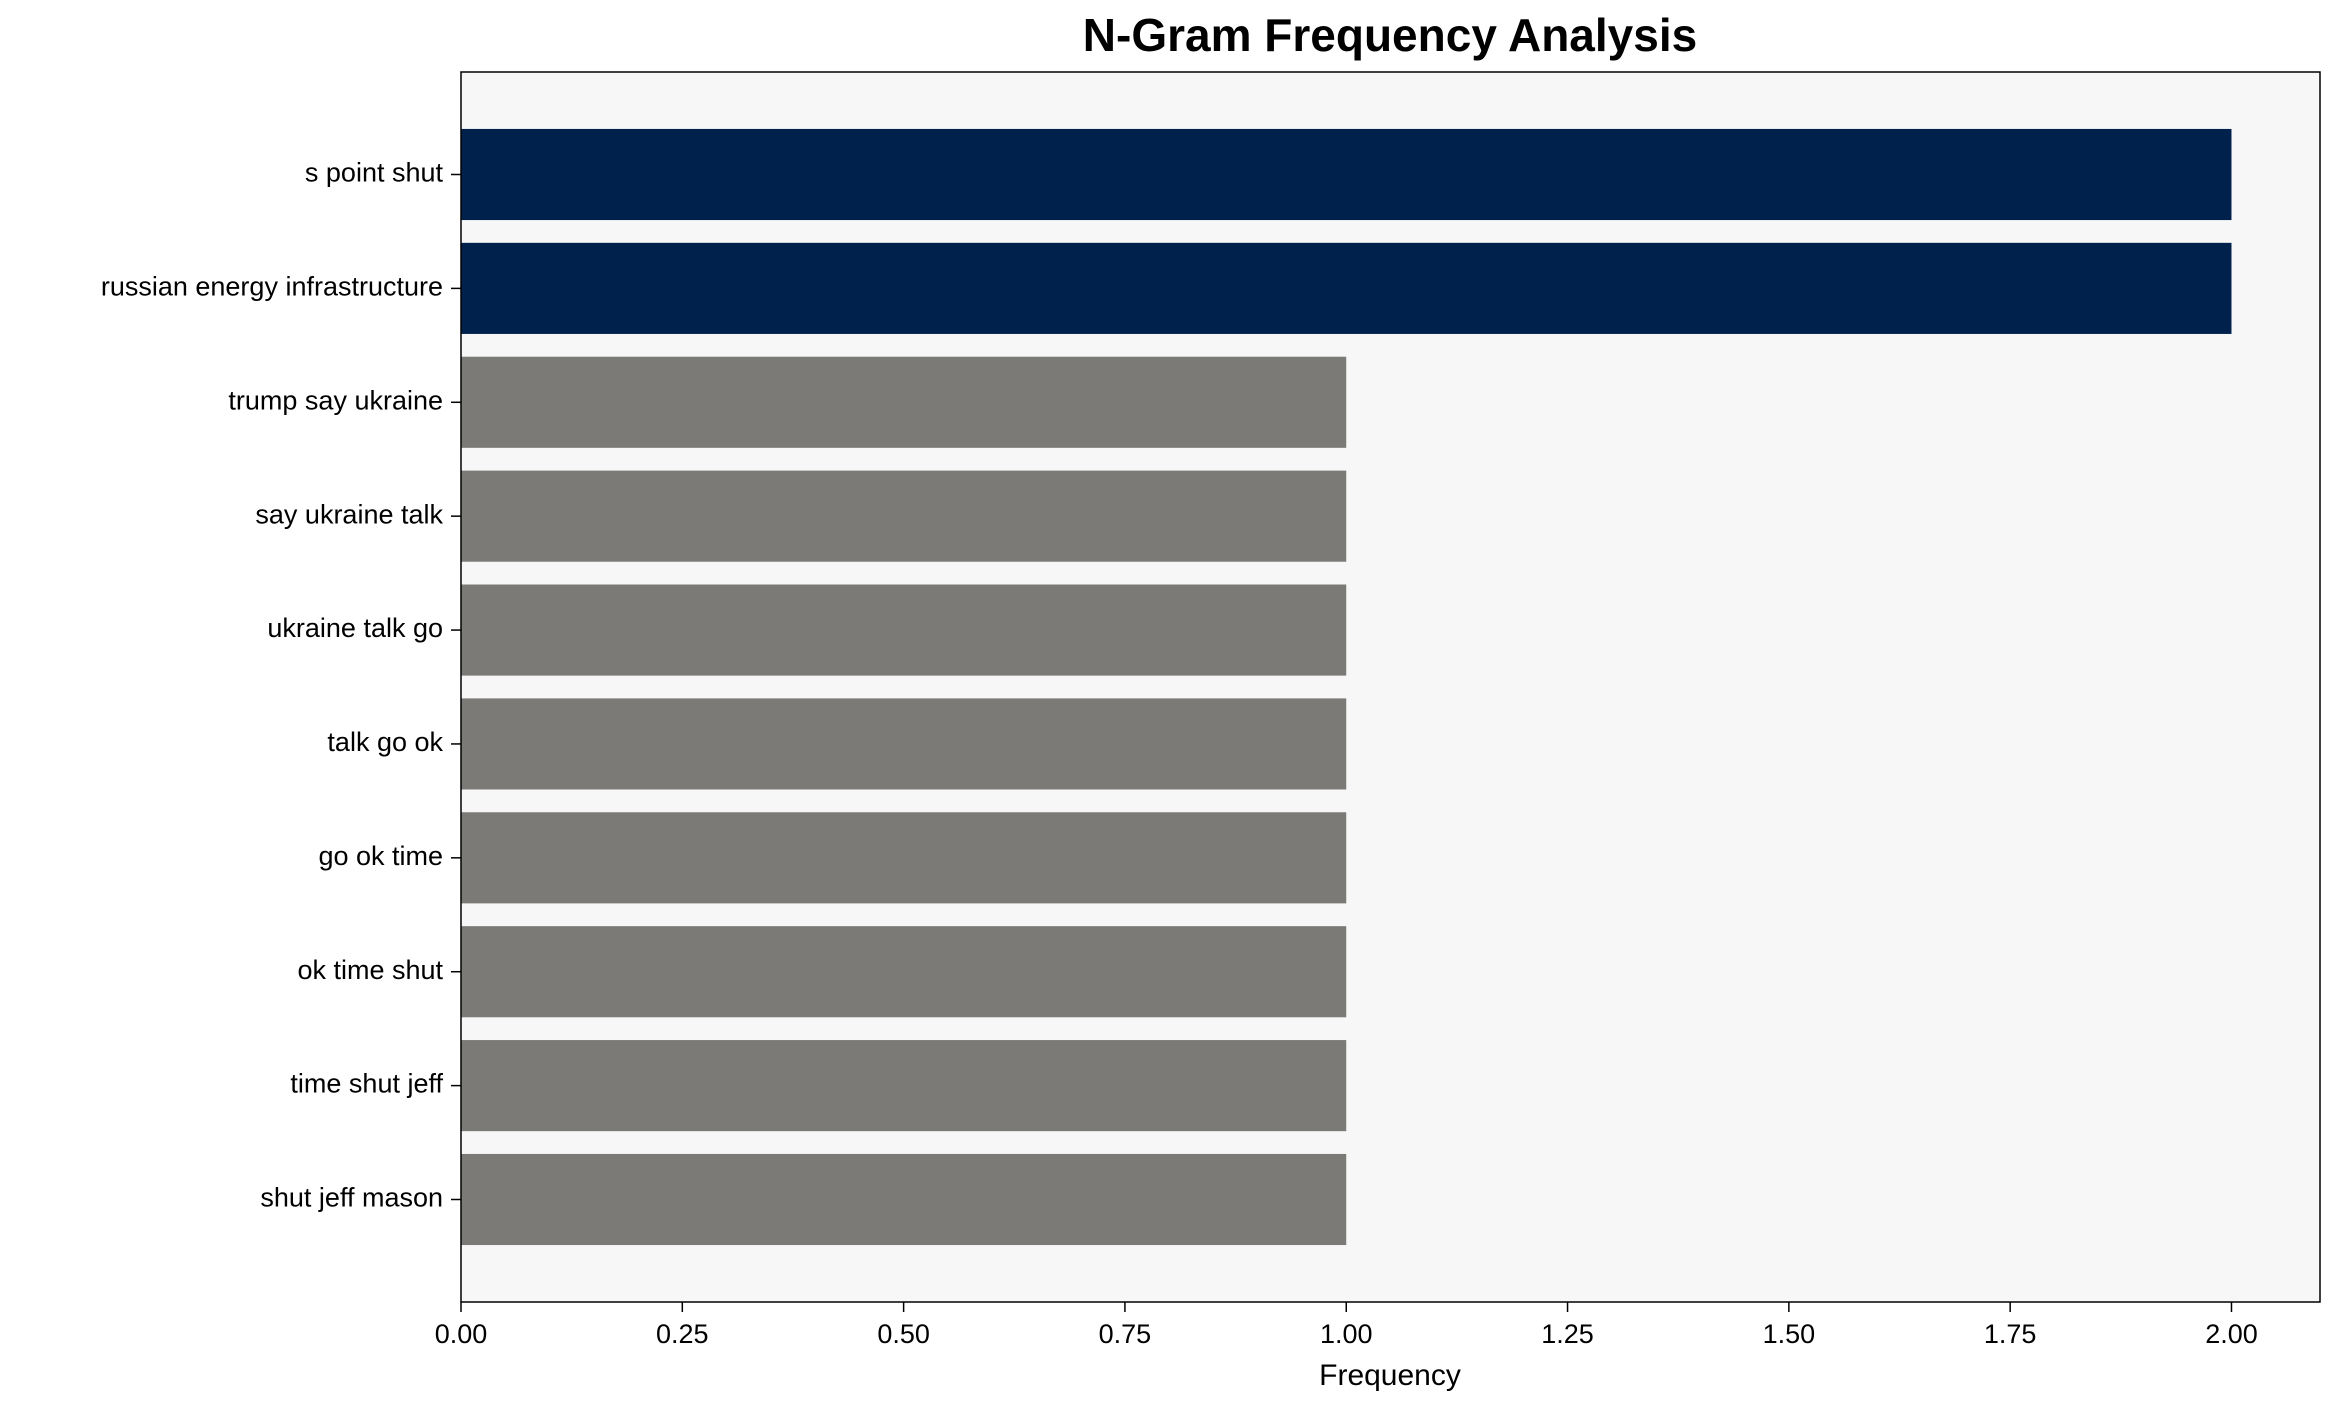 The height and width of the screenshot is (1414, 2341). What do you see at coordinates (461, 1334) in the screenshot?
I see `x-tick-label: 0.00` at bounding box center [461, 1334].